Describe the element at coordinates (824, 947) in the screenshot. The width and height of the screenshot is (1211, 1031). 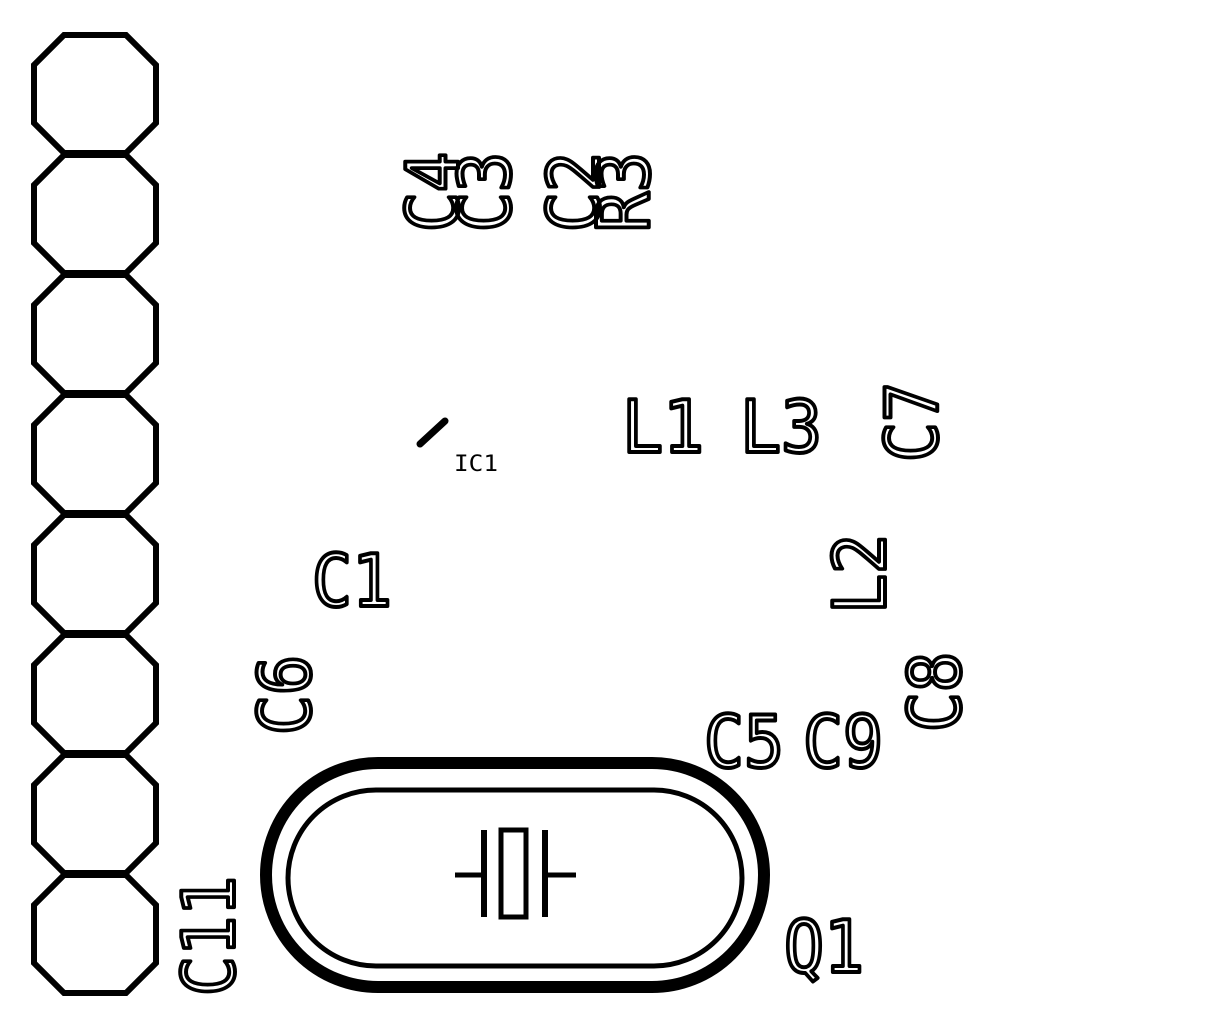
I see `label-q1: Q1` at that location.